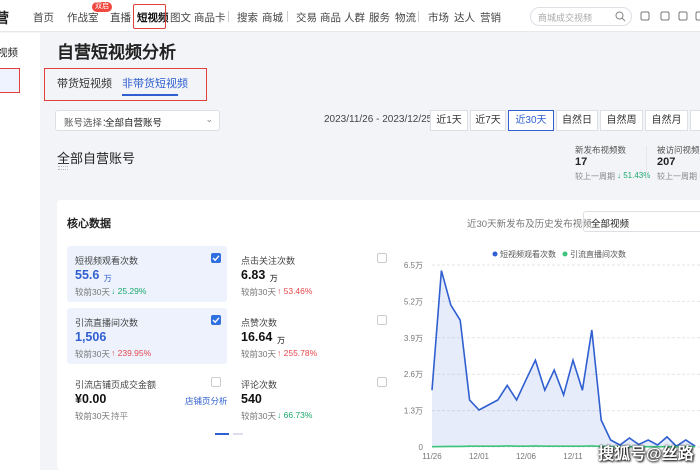 The height and width of the screenshot is (470, 700). What do you see at coordinates (209, 119) in the screenshot?
I see `select-arrow: ⌄` at bounding box center [209, 119].